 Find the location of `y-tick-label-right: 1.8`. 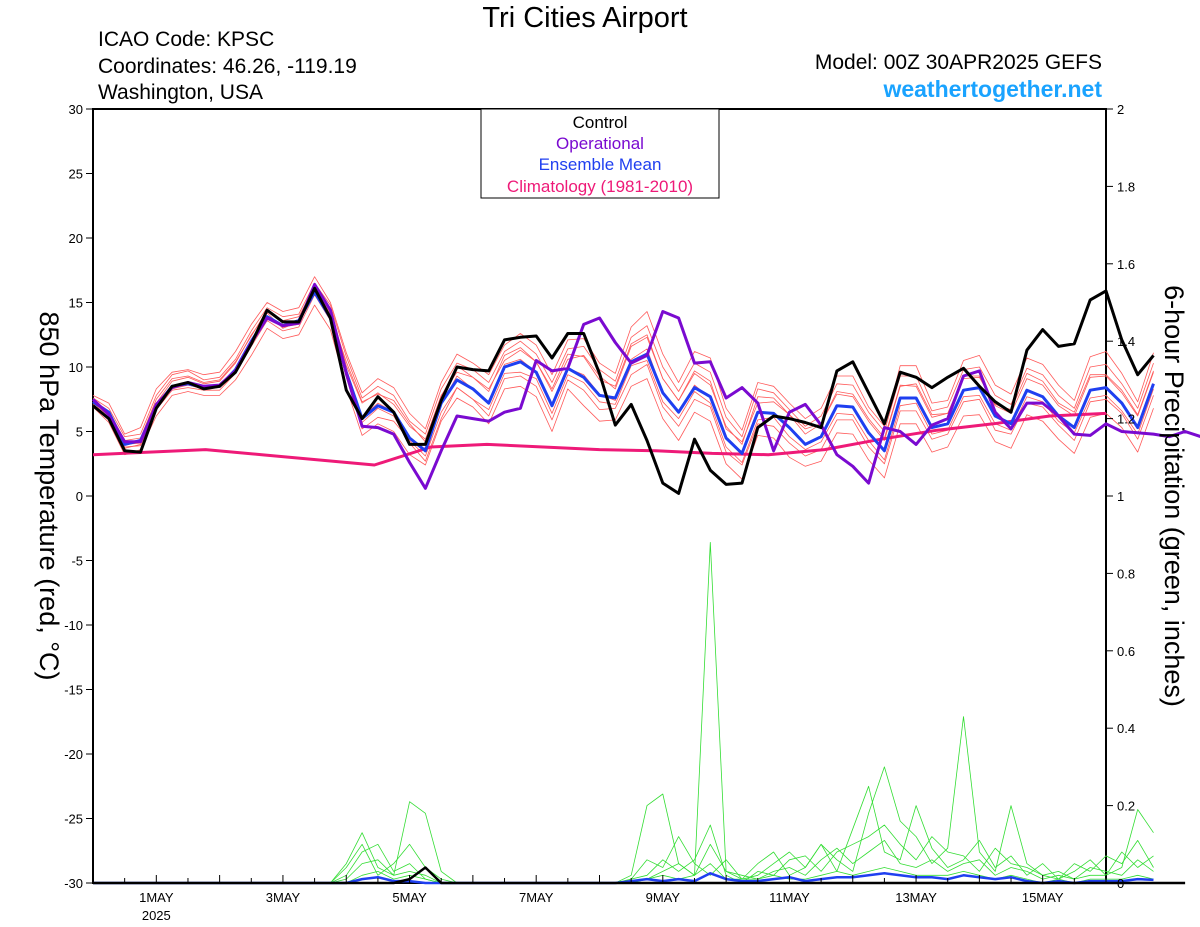

y-tick-label-right: 1.8 is located at coordinates (1126, 186).